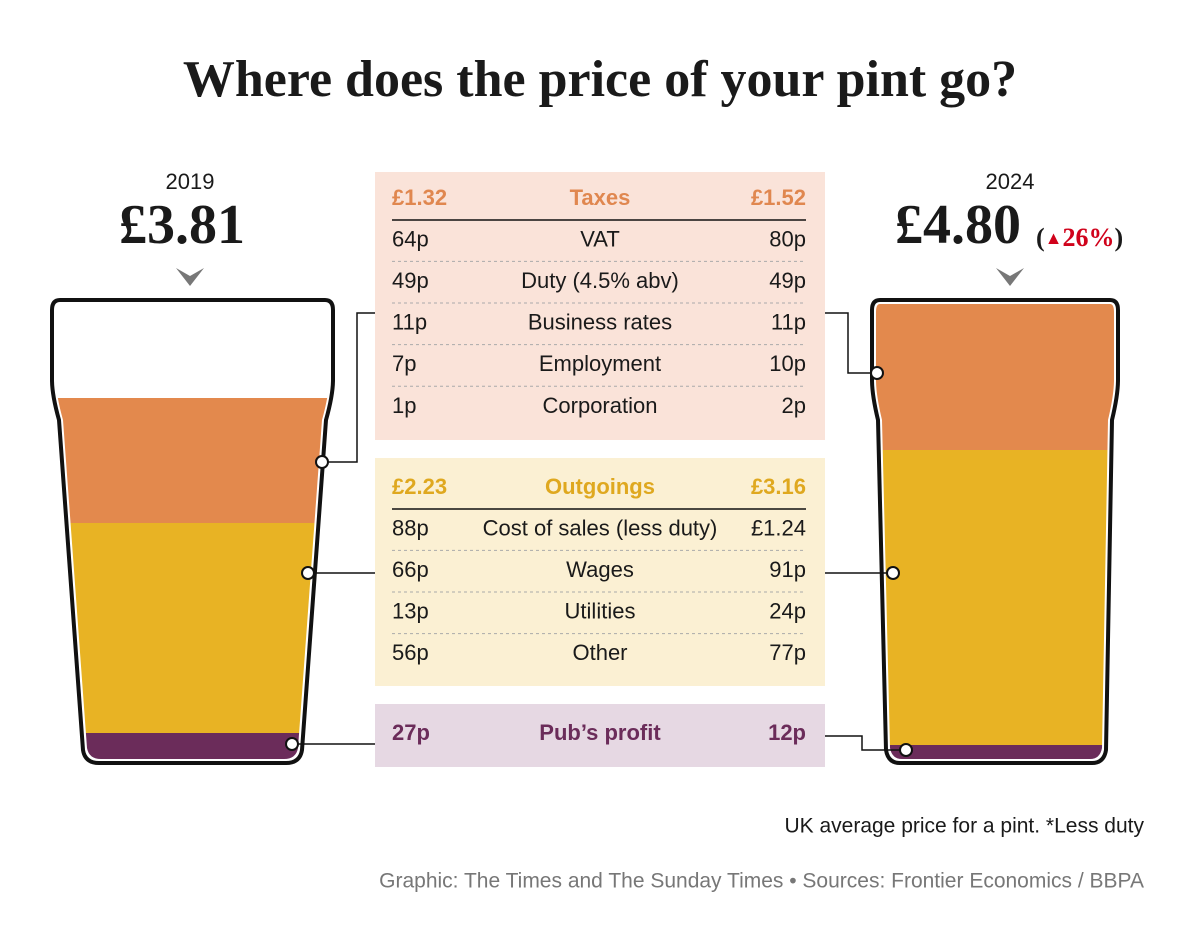 This screenshot has height=951, width=1200. I want to click on row-cell: Wages, so click(600, 569).